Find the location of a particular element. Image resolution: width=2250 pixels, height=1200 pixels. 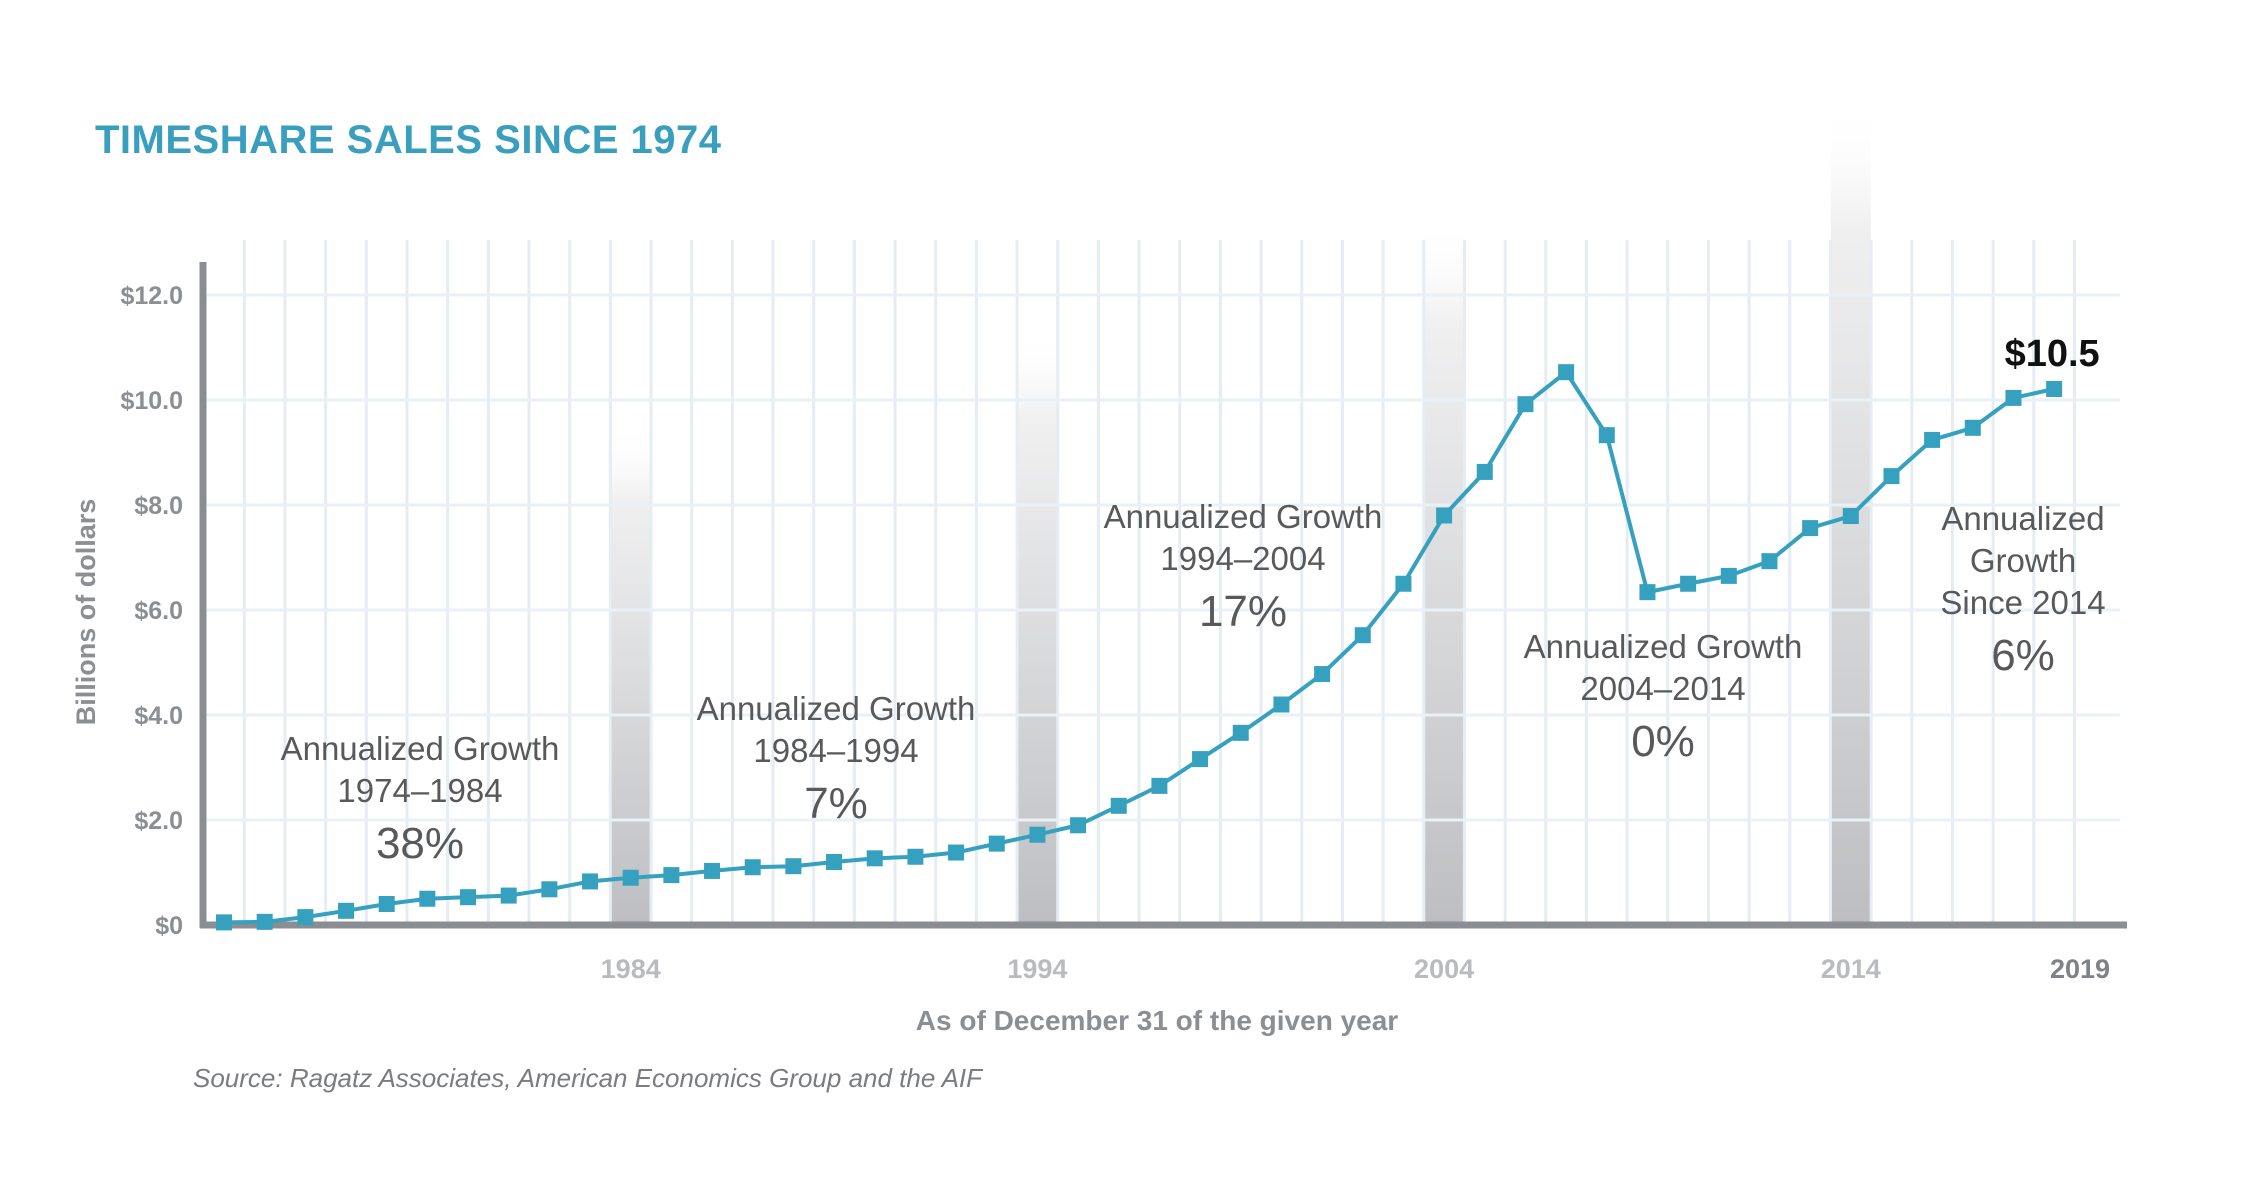

data-point-1995 is located at coordinates (1078, 825).